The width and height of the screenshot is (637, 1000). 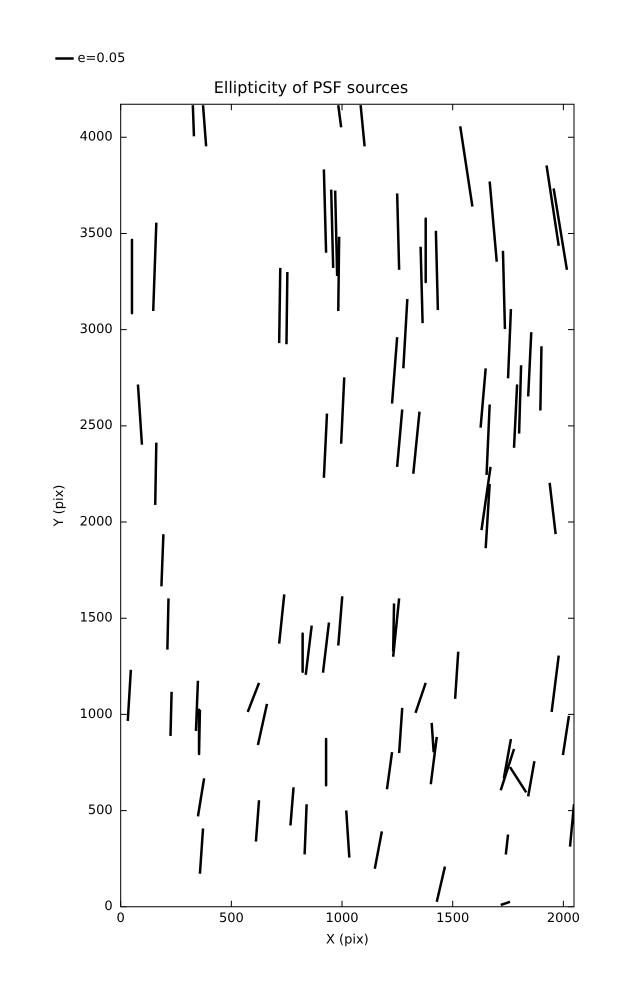 What do you see at coordinates (96, 522) in the screenshot?
I see `y-tick-label: 2000` at bounding box center [96, 522].